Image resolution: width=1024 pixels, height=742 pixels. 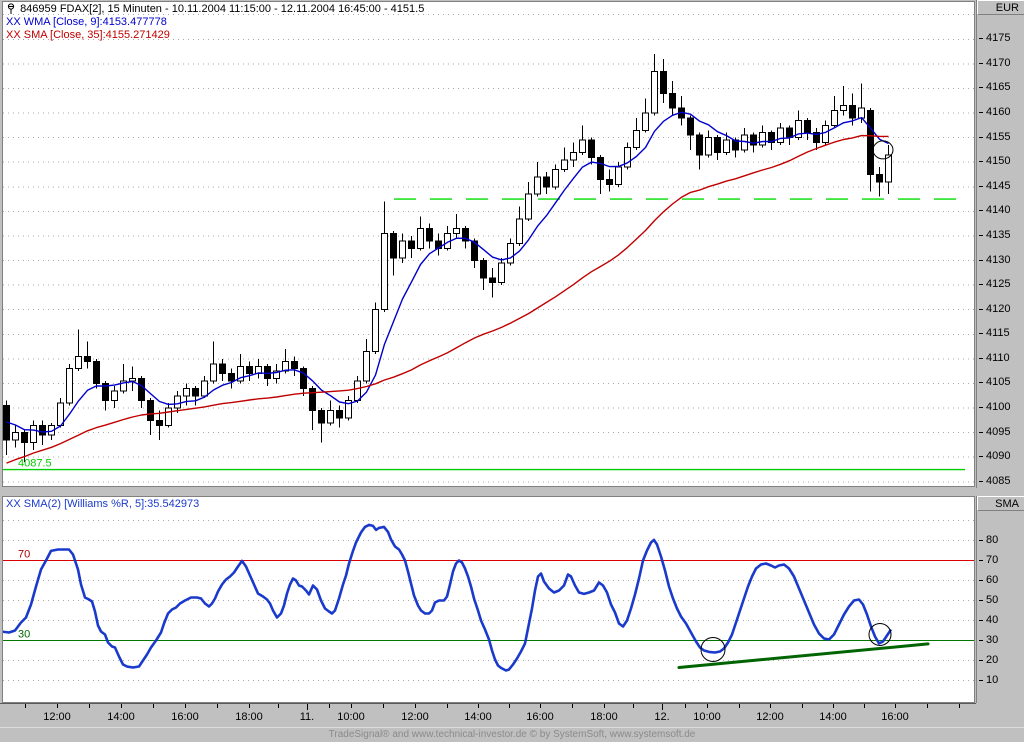 What do you see at coordinates (998, 87) in the screenshot?
I see `price-tick-label: 4165` at bounding box center [998, 87].